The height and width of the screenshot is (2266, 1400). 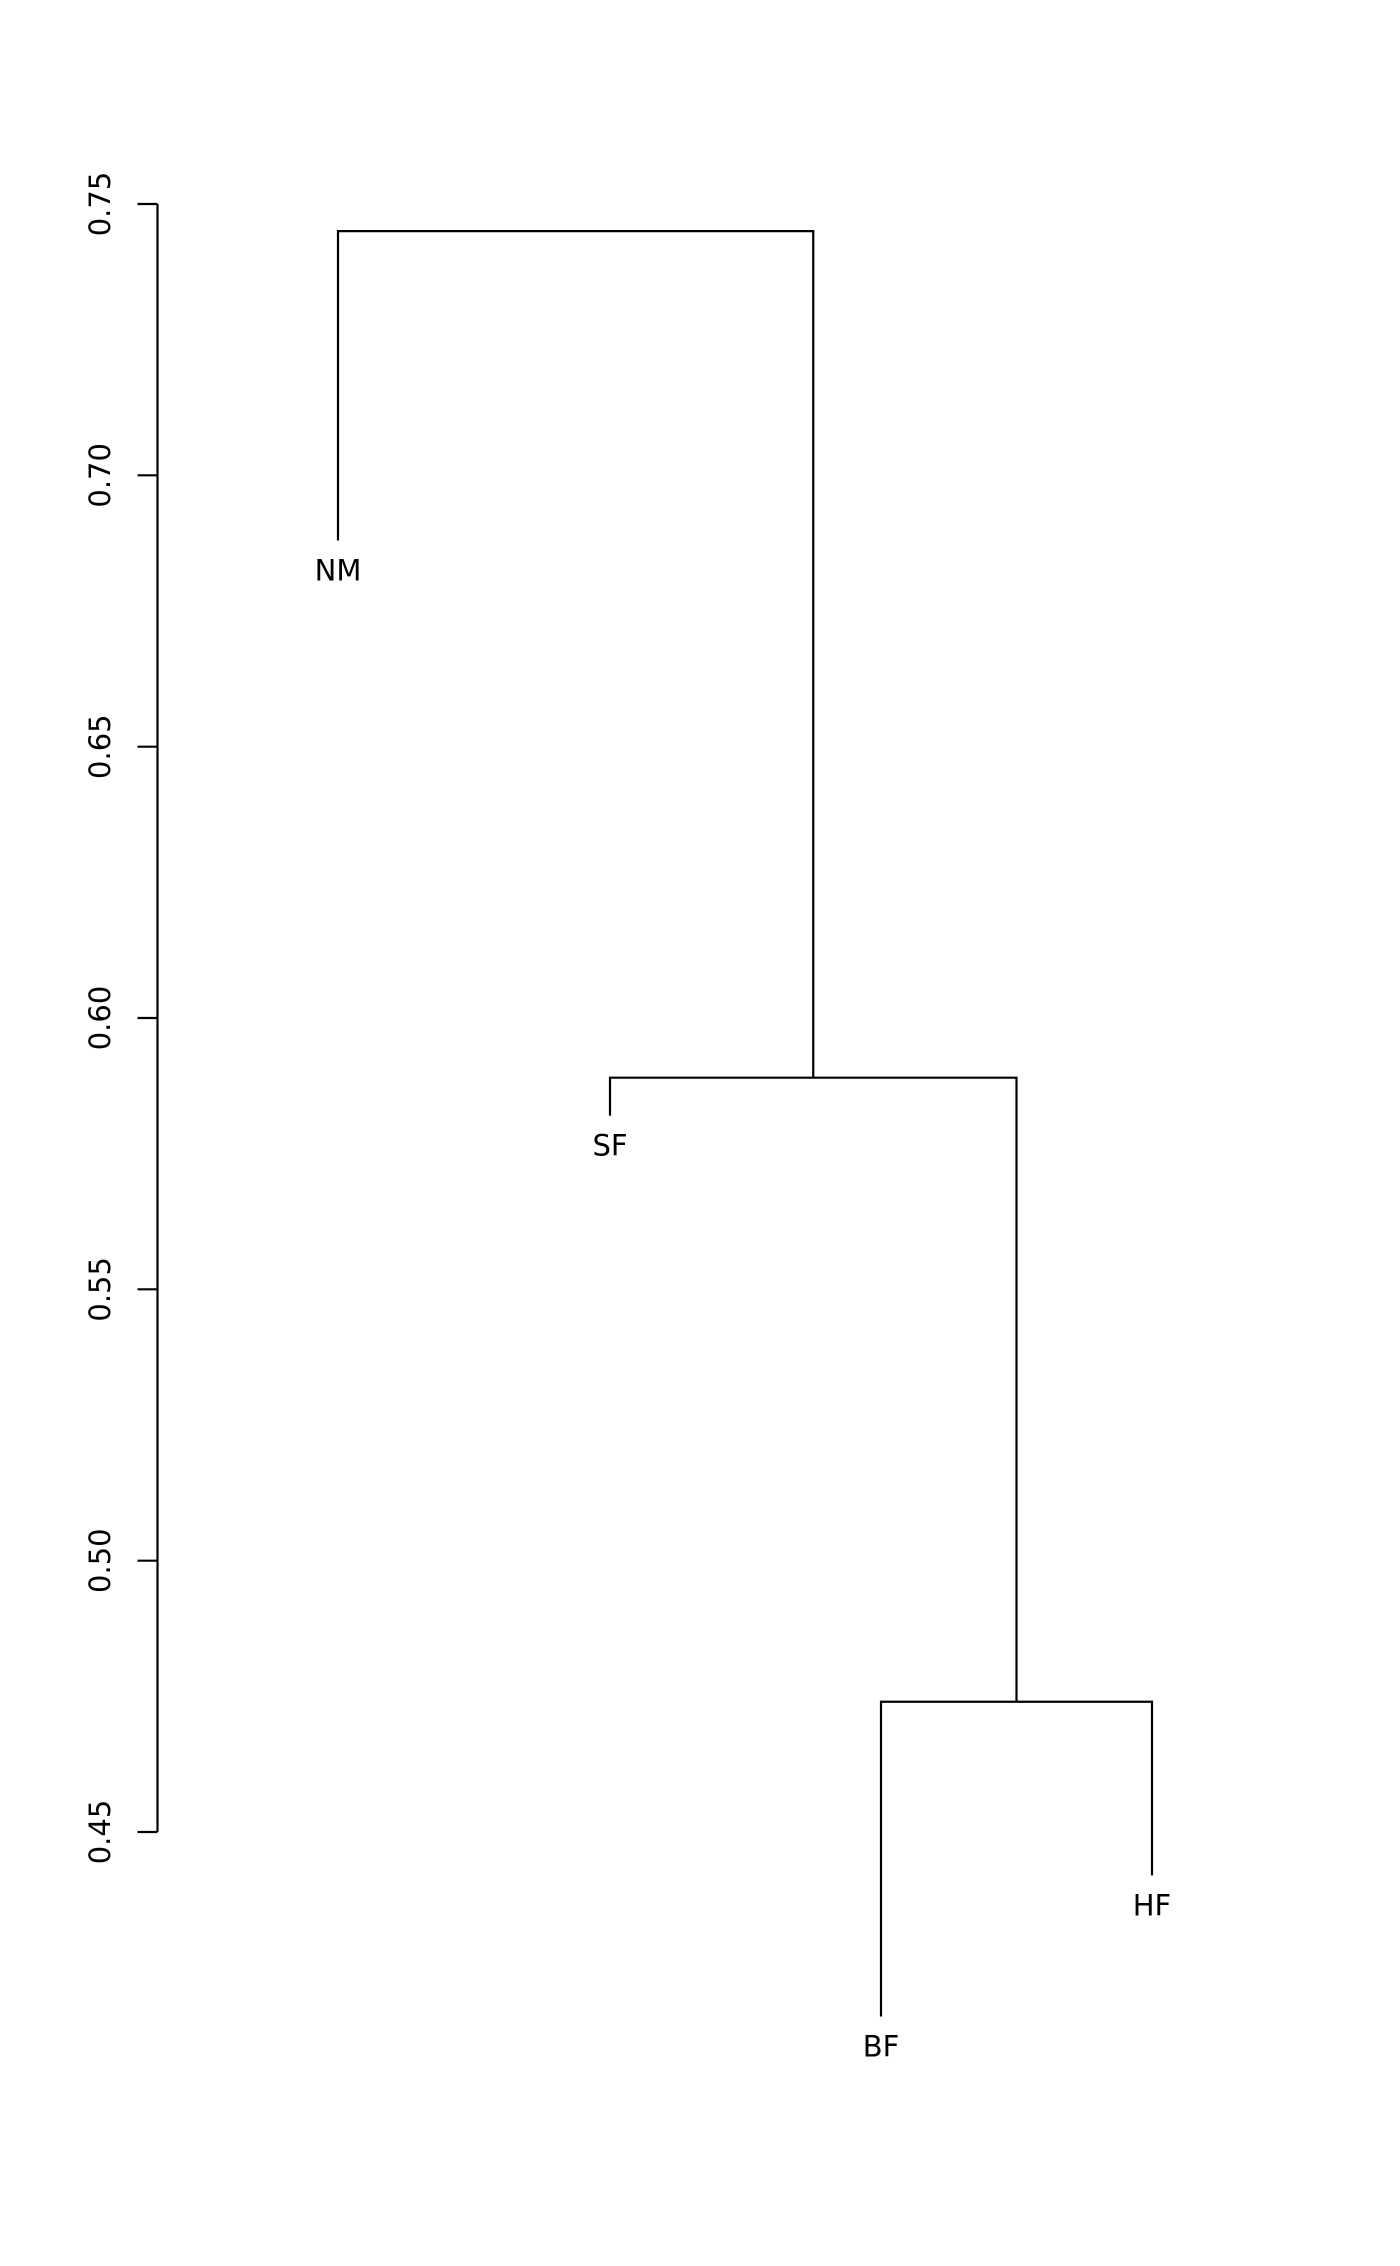 I want to click on leaf-label: NM, so click(x=338, y=570).